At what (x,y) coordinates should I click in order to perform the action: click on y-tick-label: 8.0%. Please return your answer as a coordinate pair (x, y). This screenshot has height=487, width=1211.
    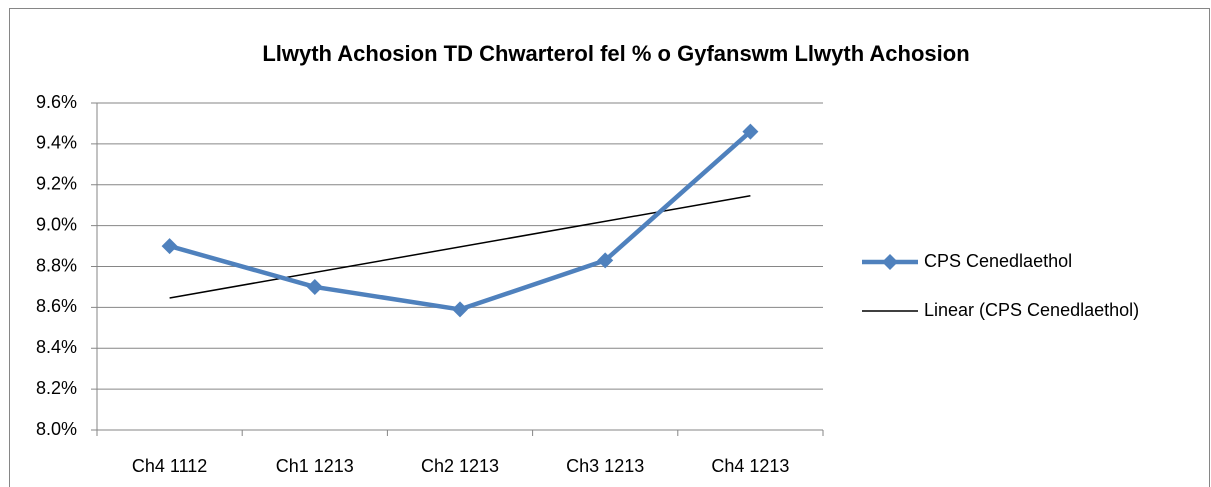
    Looking at the image, I should click on (56, 429).